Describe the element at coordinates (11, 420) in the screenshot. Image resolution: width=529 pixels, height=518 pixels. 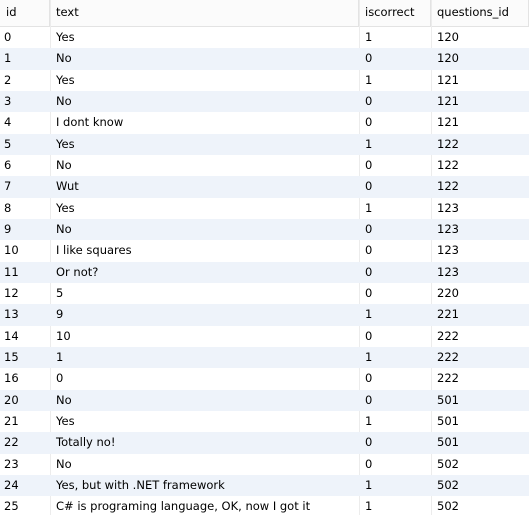
I see `cell-id: 21` at that location.